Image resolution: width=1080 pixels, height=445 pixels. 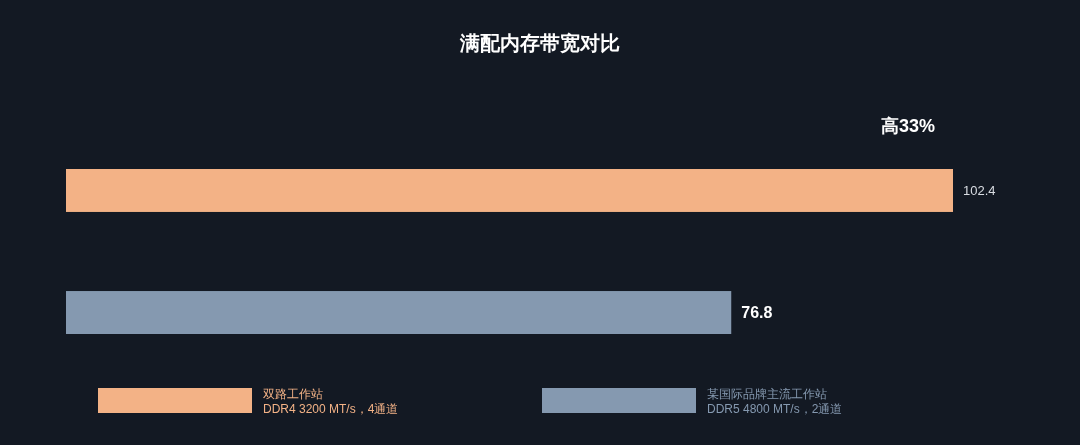 I want to click on chart-title: 满配内存带宽对比, so click(x=539, y=43).